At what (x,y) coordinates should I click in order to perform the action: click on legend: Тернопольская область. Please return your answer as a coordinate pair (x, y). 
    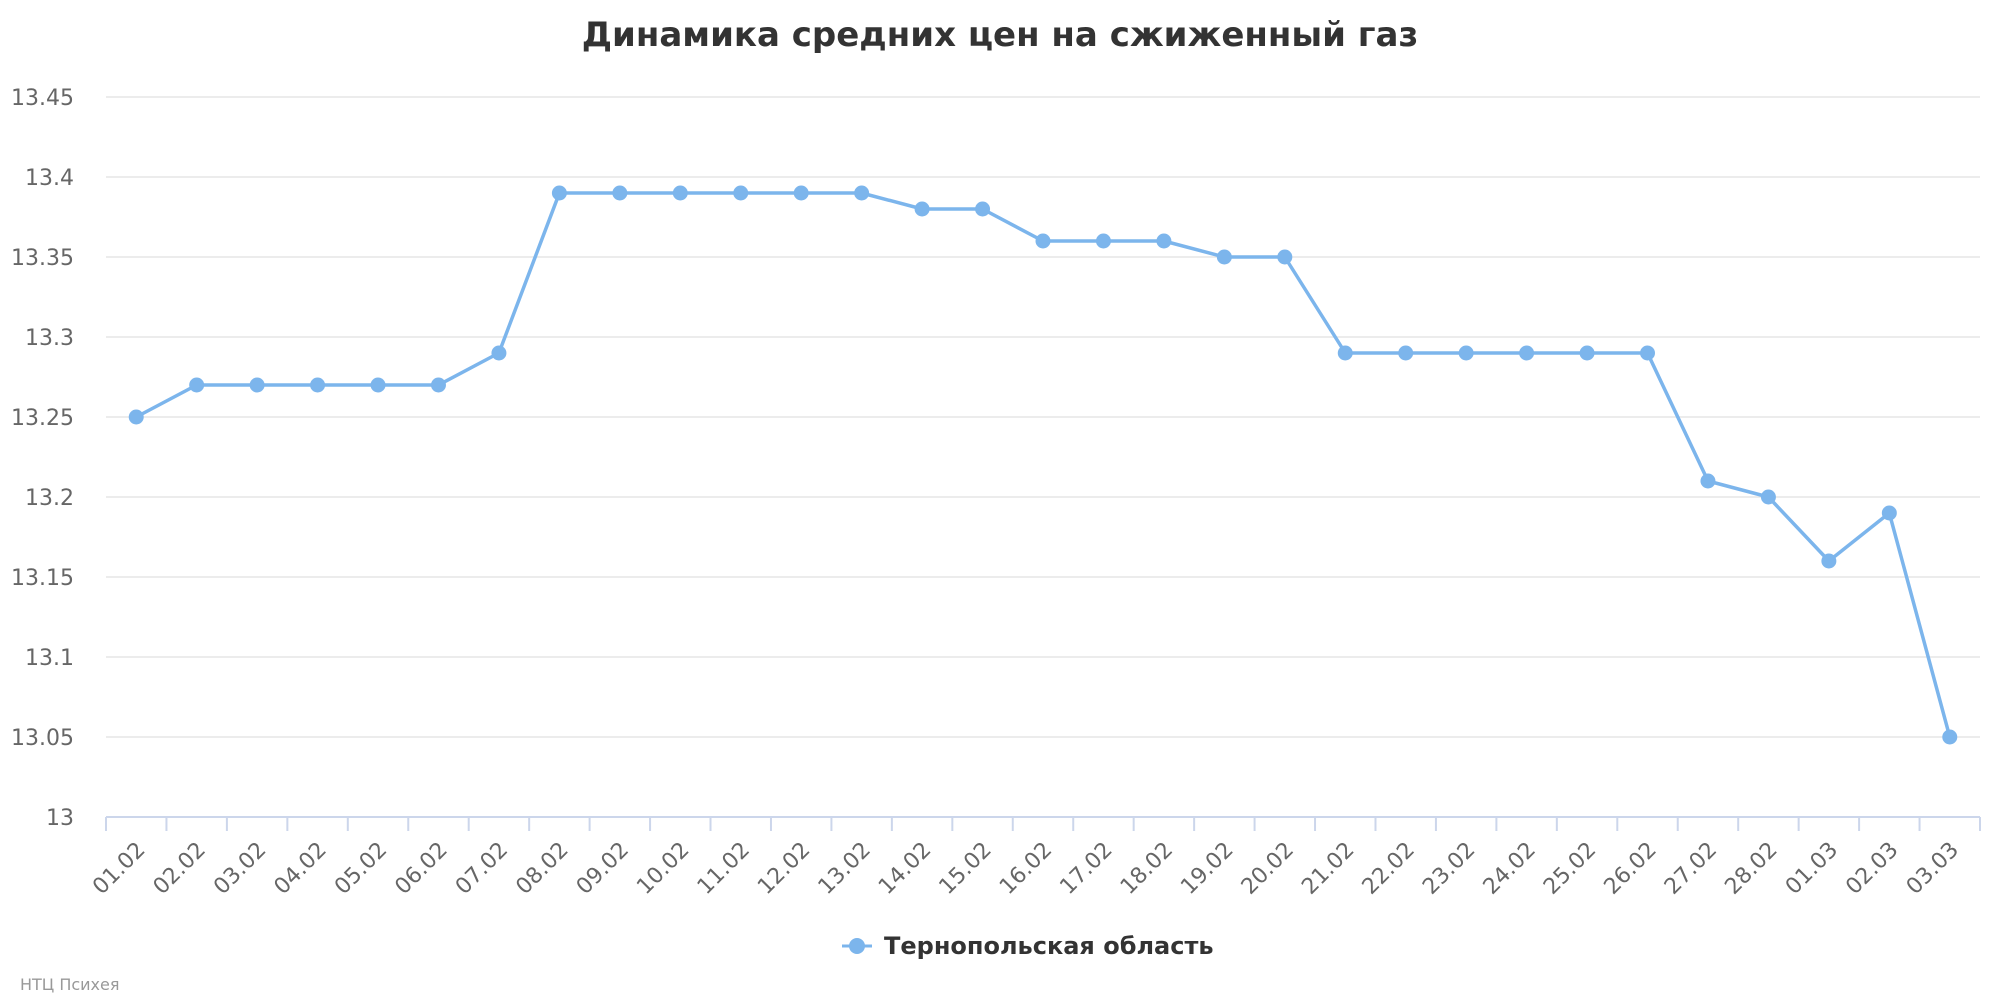
    Looking at the image, I should click on (1028, 946).